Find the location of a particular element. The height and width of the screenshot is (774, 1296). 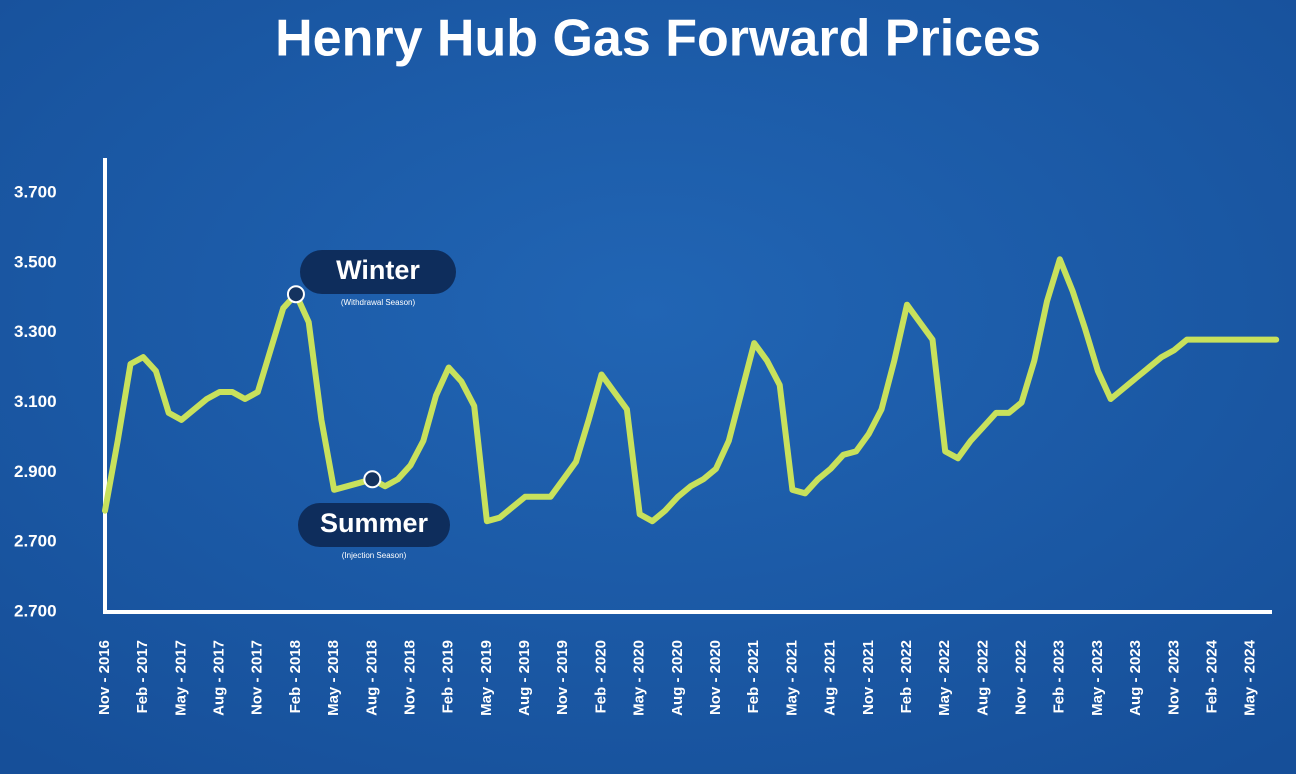

x-tick-label: Feb - 2017 is located at coordinates (142, 676).